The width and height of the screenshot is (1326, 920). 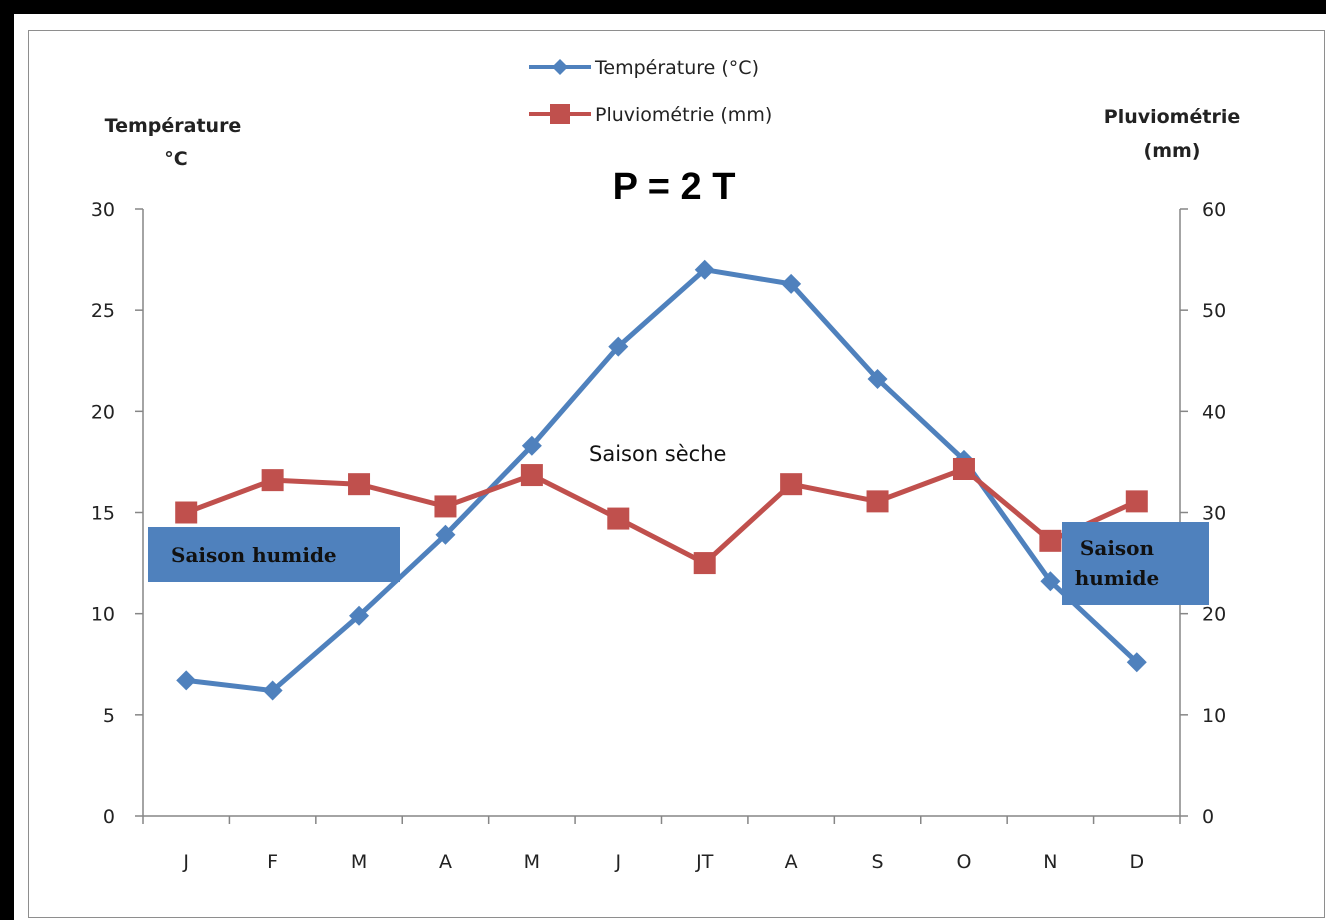 What do you see at coordinates (1208, 817) in the screenshot?
I see `y-right-tick-label: 0` at bounding box center [1208, 817].